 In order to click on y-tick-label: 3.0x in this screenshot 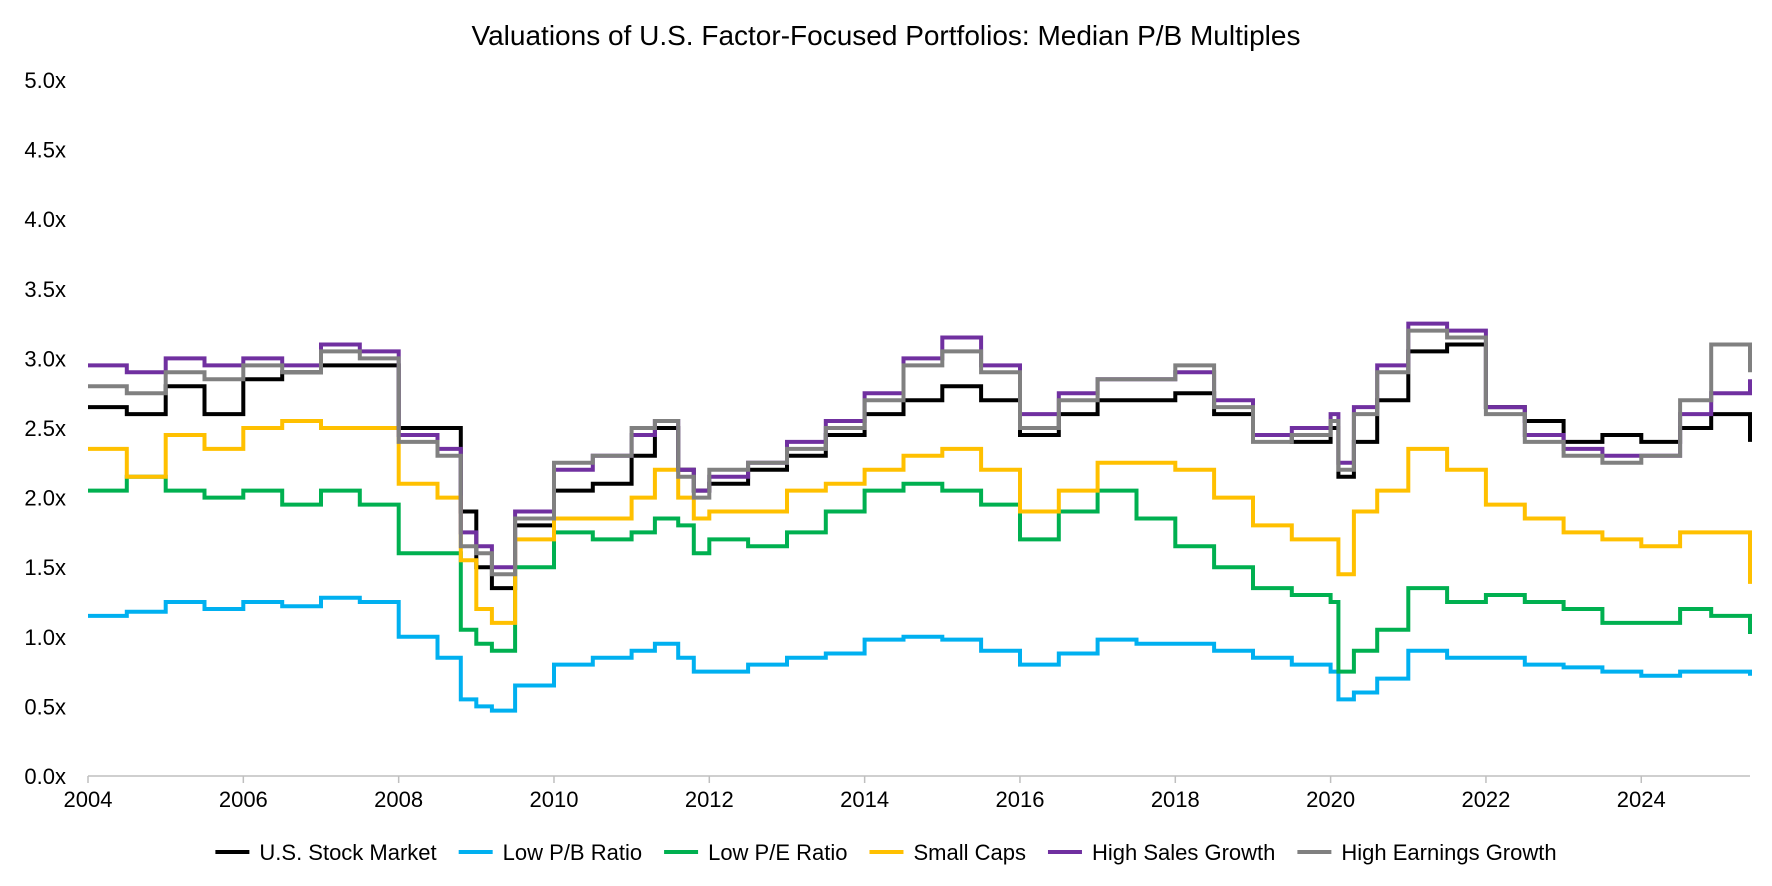, I will do `click(45, 358)`.